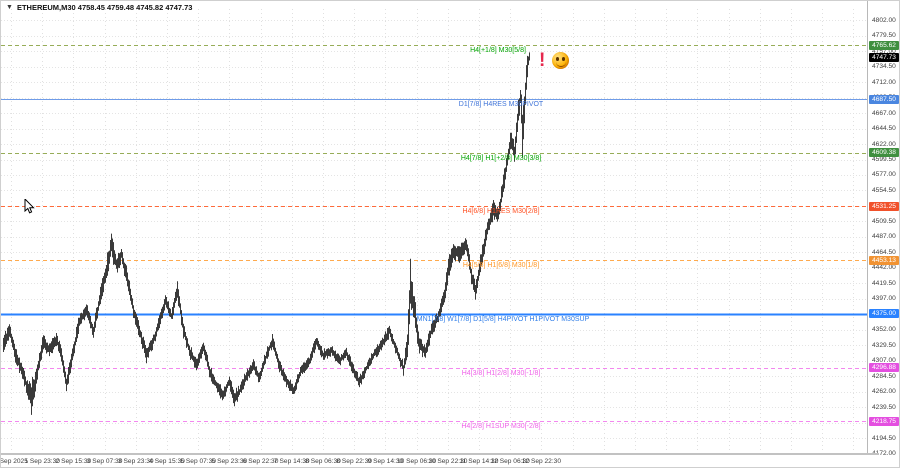  What do you see at coordinates (29, 206) in the screenshot?
I see `mouse-cursor` at bounding box center [29, 206].